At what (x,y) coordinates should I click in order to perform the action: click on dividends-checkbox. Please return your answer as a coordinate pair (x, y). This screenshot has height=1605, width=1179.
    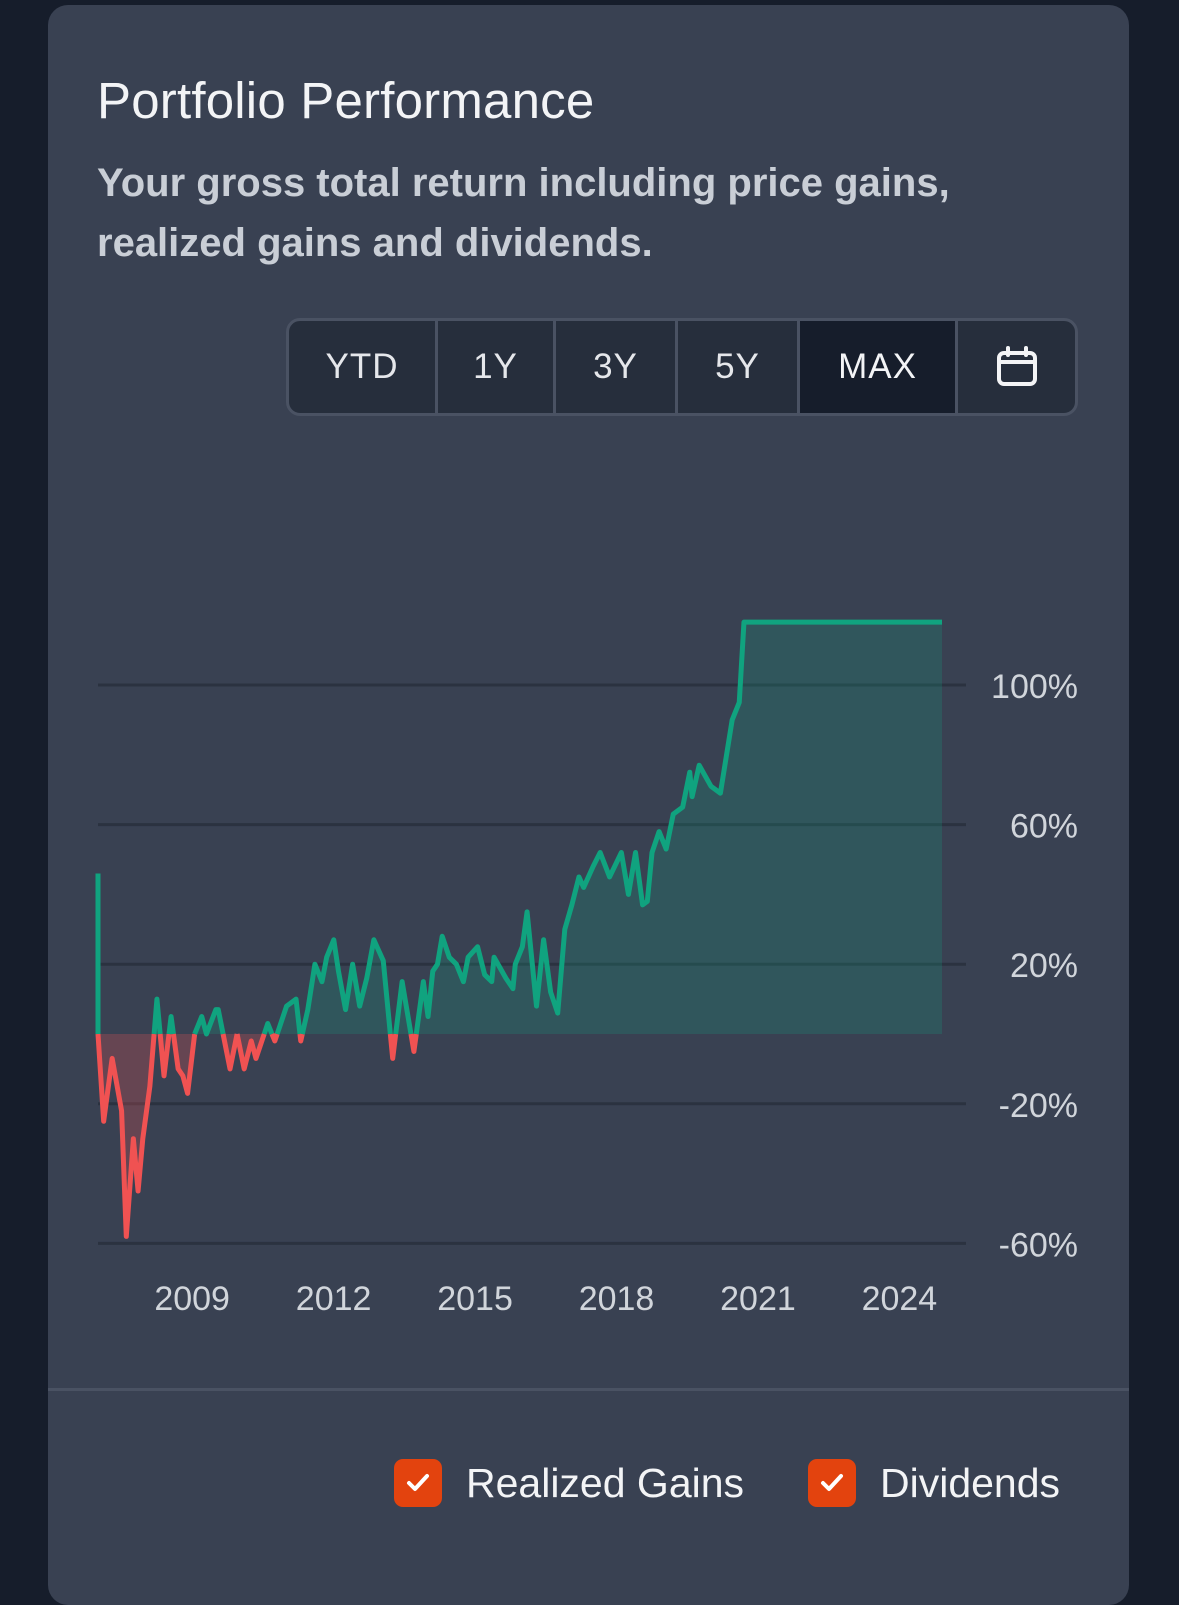
    Looking at the image, I should click on (832, 1483).